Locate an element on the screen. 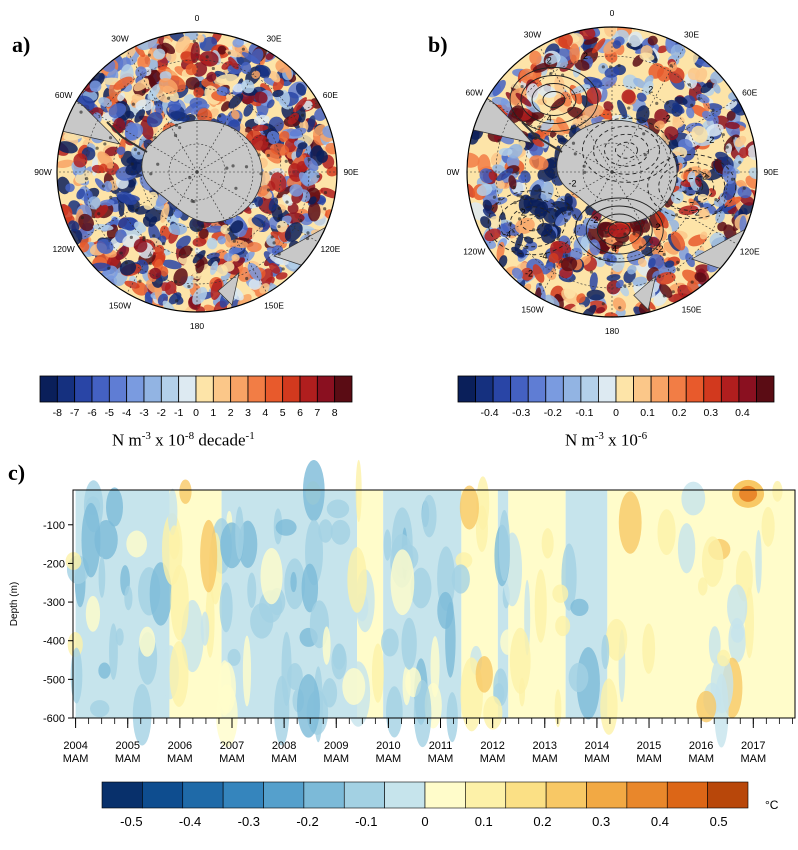  x-tick-label: 2004 is located at coordinates (75, 746).